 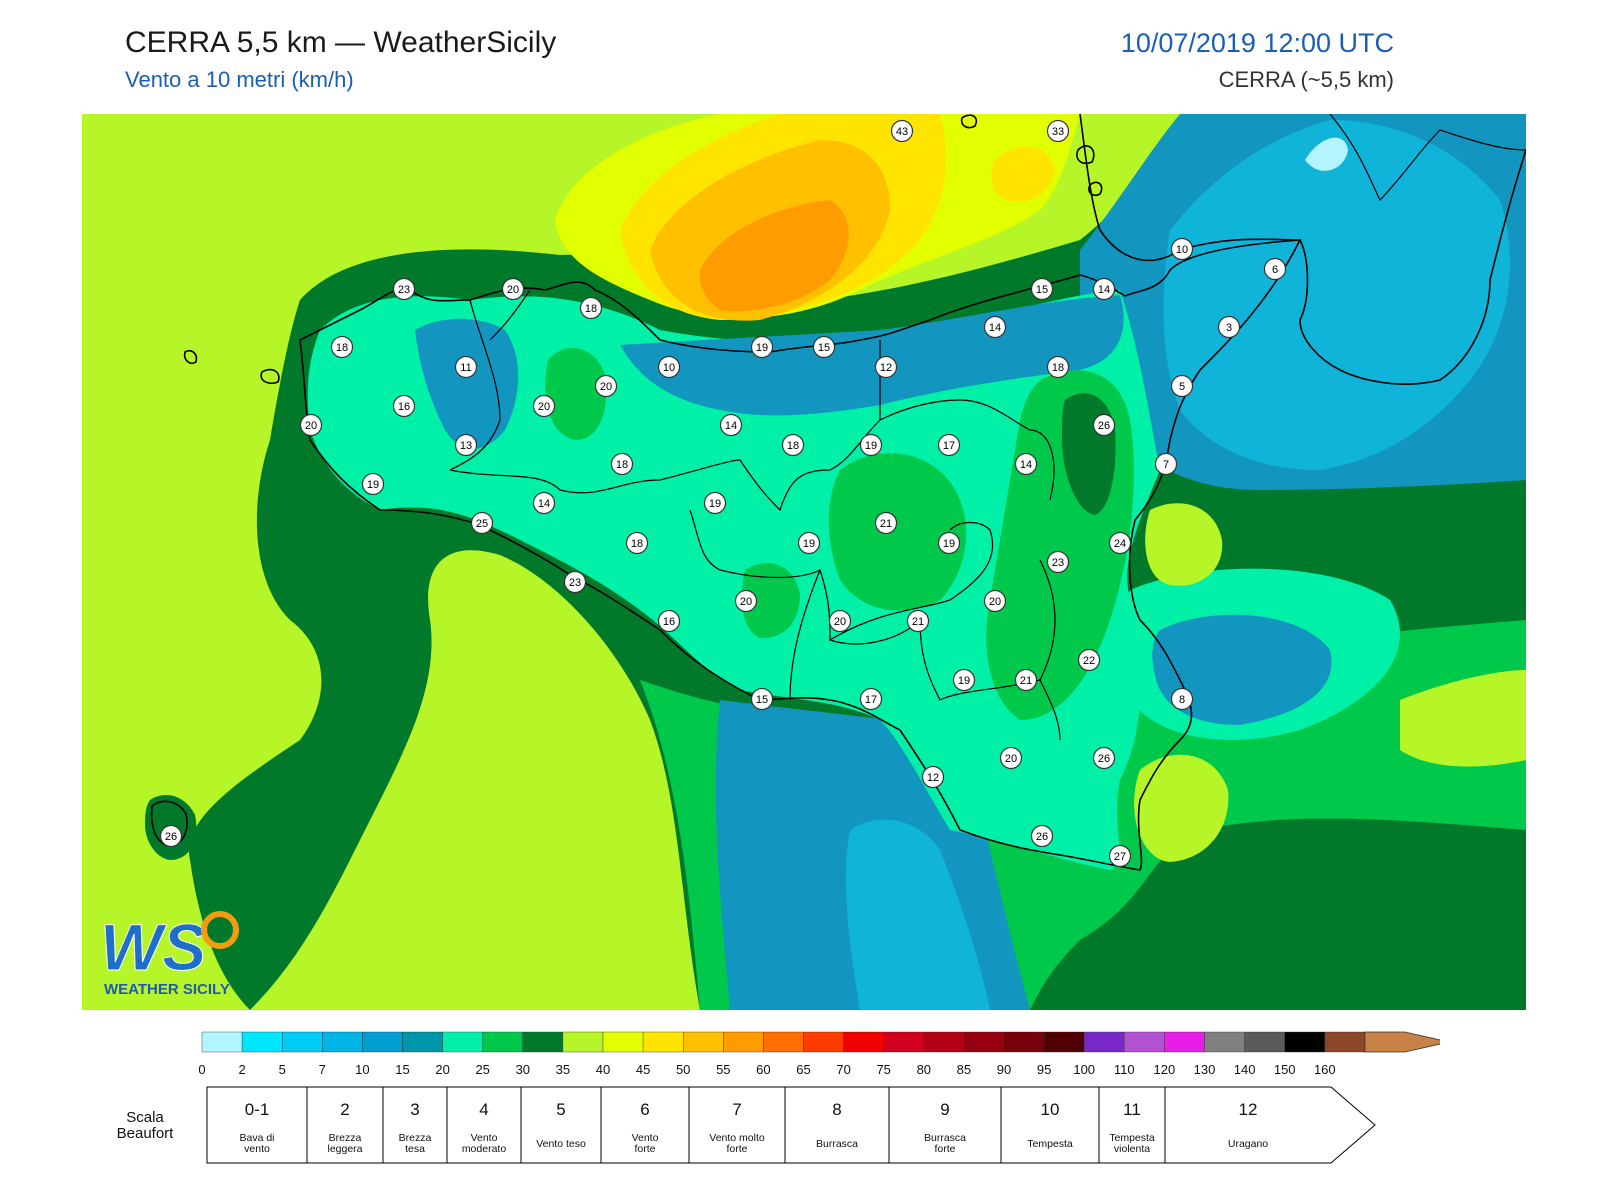 What do you see at coordinates (1058, 131) in the screenshot?
I see `station-marker: 33` at bounding box center [1058, 131].